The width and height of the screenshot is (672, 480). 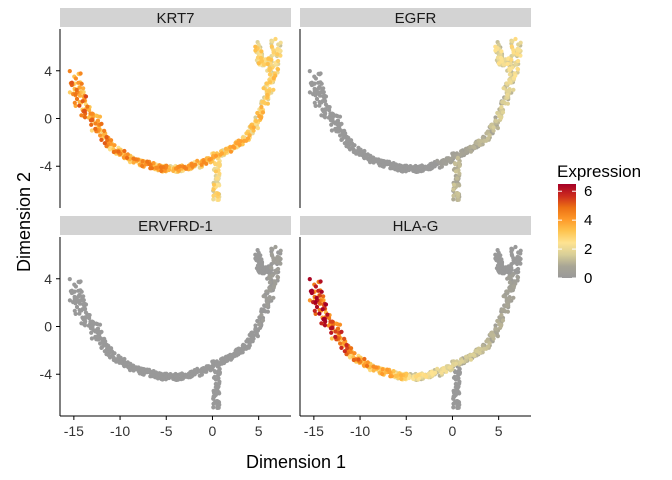 What do you see at coordinates (415, 327) in the screenshot?
I see `scatter-points` at bounding box center [415, 327].